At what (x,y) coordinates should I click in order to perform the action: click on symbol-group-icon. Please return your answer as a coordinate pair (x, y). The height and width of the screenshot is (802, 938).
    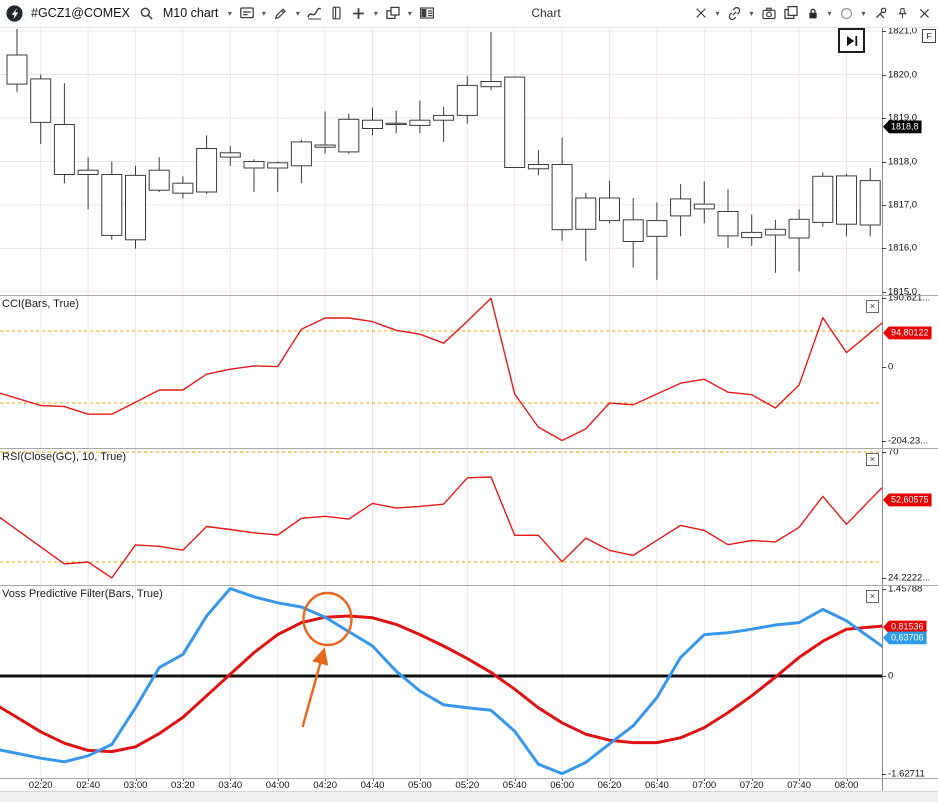
    Looking at the image, I should click on (846, 13).